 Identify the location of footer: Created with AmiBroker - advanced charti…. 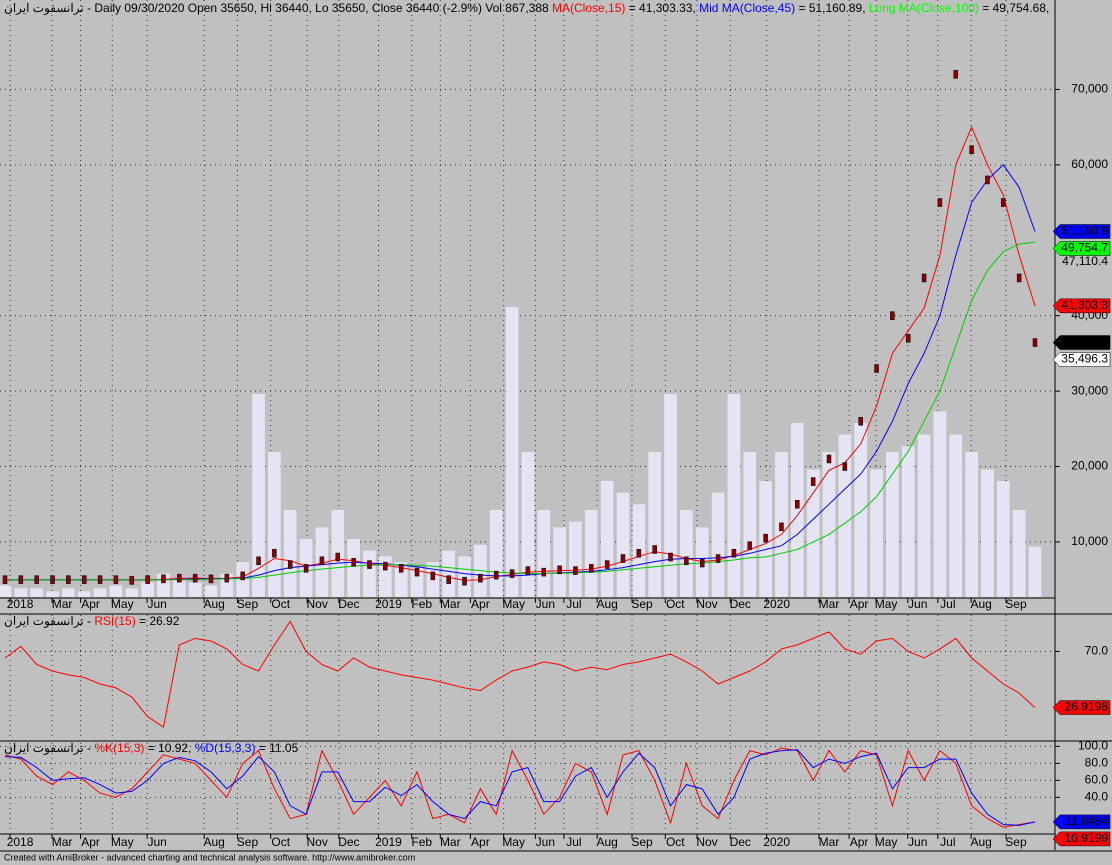
(209, 857).